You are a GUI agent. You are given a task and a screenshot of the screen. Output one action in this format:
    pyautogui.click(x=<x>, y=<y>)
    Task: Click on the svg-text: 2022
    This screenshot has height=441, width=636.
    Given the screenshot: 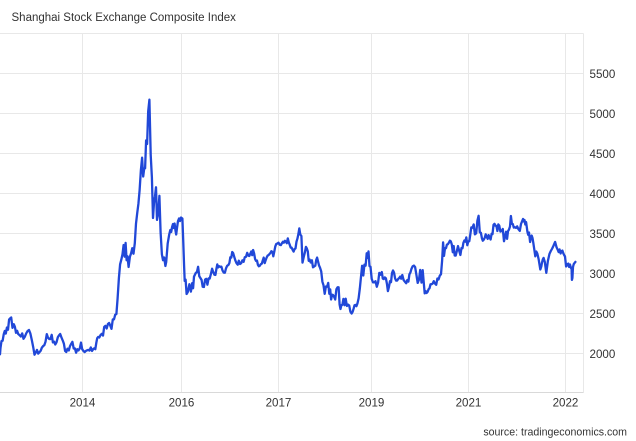 What is the action you would take?
    pyautogui.click(x=566, y=403)
    